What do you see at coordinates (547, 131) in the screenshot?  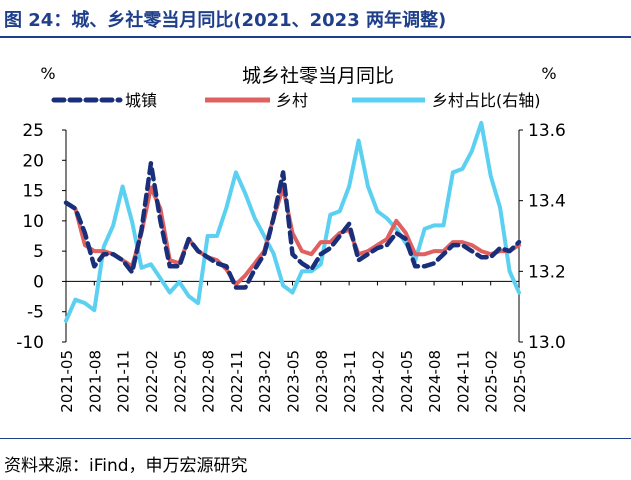 I see `right-tick-label: 13.6` at bounding box center [547, 131].